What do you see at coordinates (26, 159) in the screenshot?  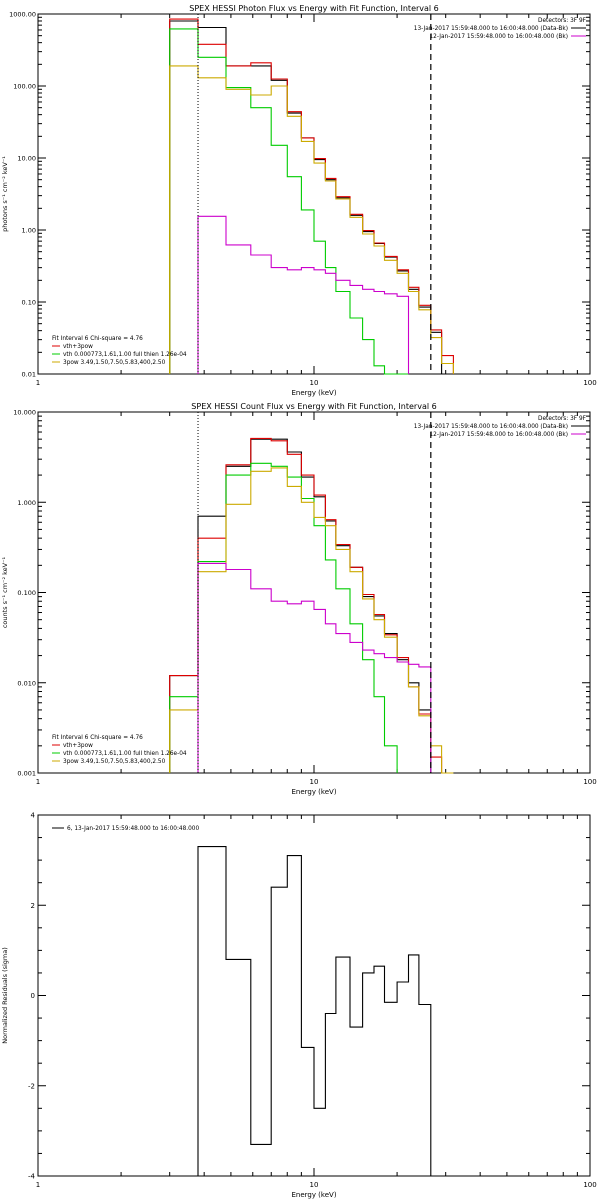 I see `y-tick-label: 10.00` at bounding box center [26, 159].